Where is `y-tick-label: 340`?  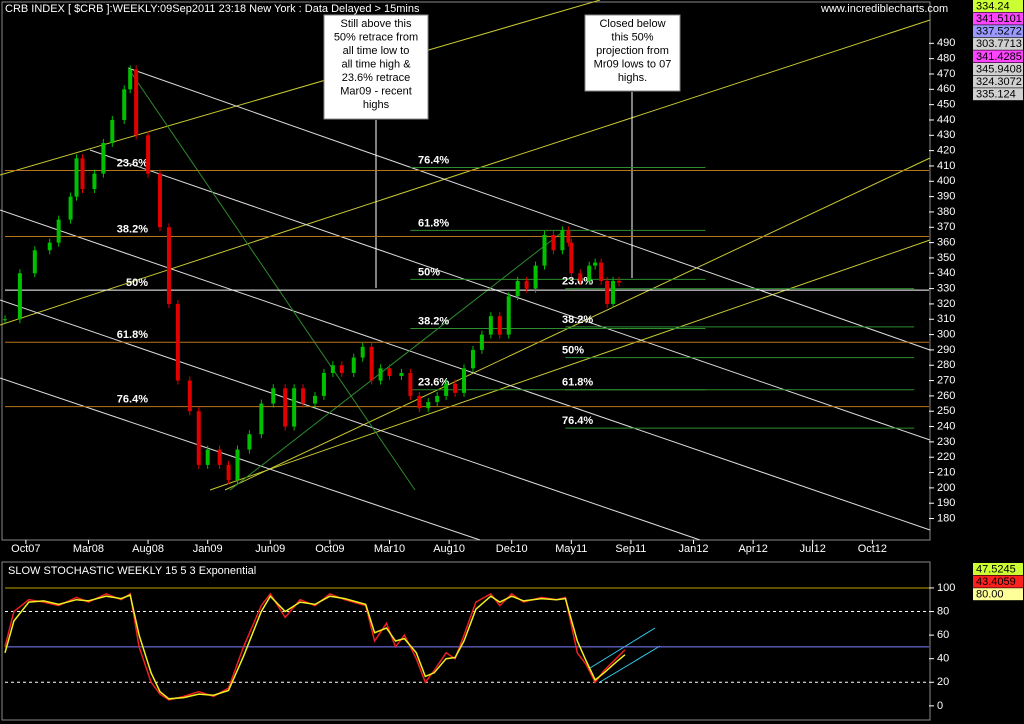
y-tick-label: 340 is located at coordinates (946, 273).